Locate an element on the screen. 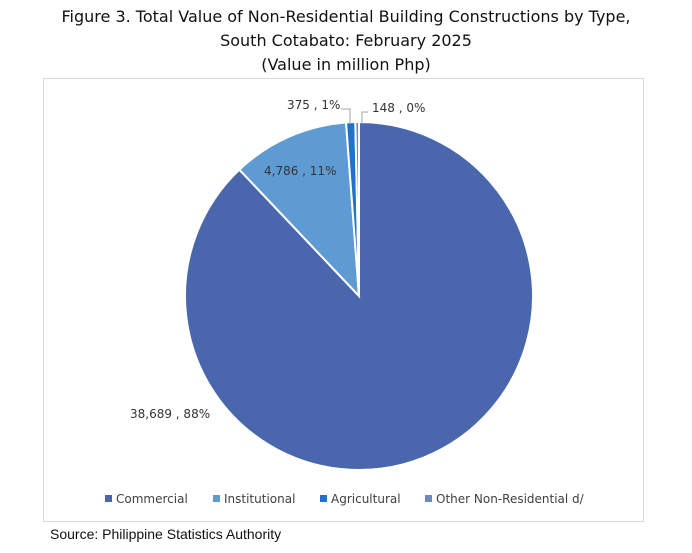 Image resolution: width=692 pixels, height=553 pixels. legend-label: Agricultural is located at coordinates (366, 499).